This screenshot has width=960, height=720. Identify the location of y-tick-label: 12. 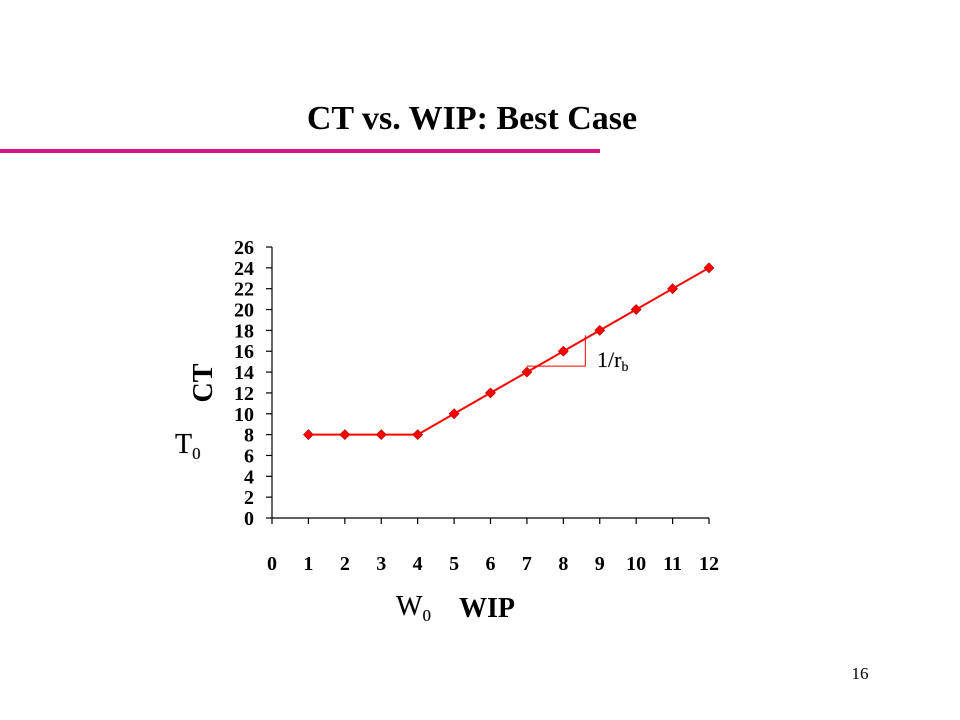
(244, 394).